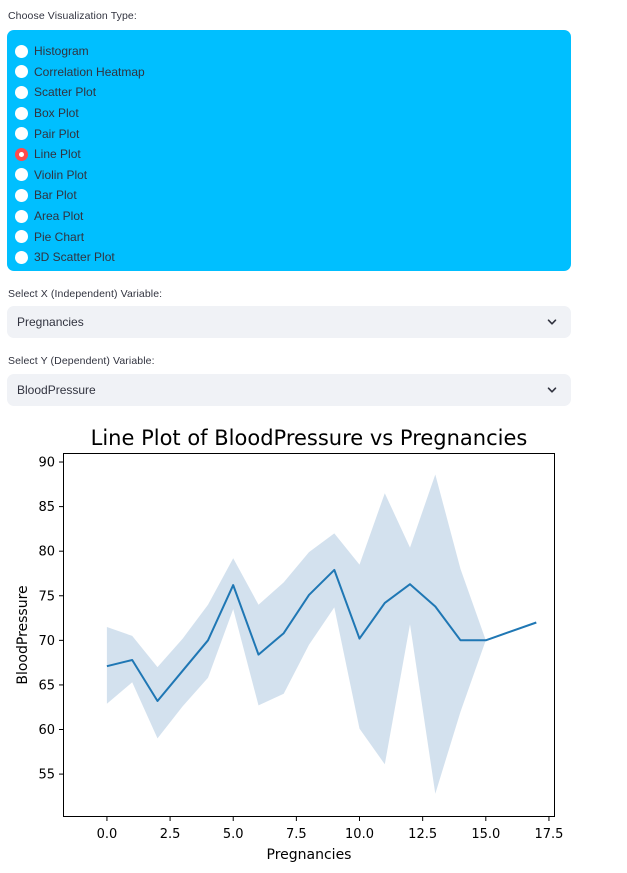 This screenshot has width=627, height=873. What do you see at coordinates (50, 322) in the screenshot?
I see `x-variable-value: Pregnancies` at bounding box center [50, 322].